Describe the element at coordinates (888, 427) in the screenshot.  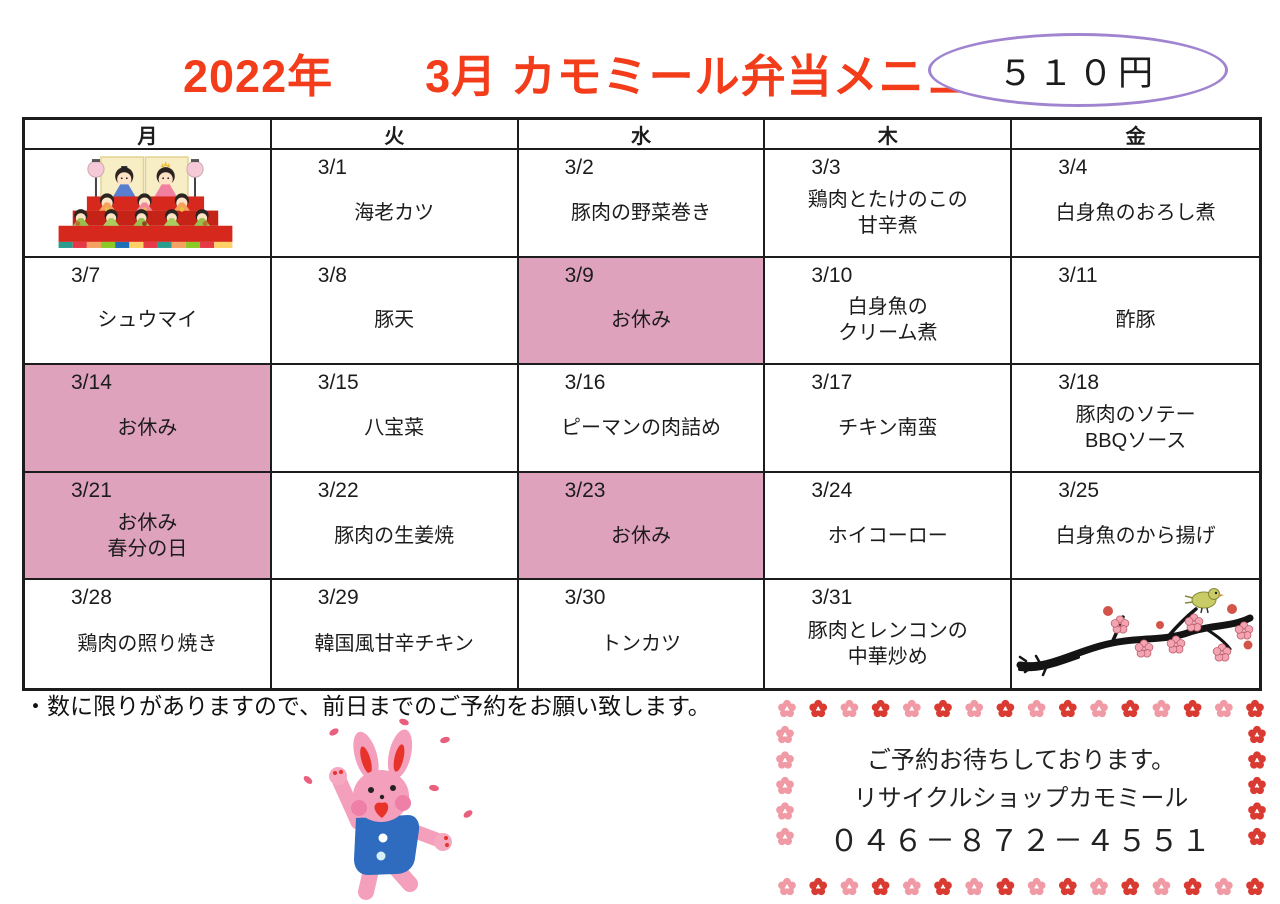
I see `cell-dish: チキン南蛮` at that location.